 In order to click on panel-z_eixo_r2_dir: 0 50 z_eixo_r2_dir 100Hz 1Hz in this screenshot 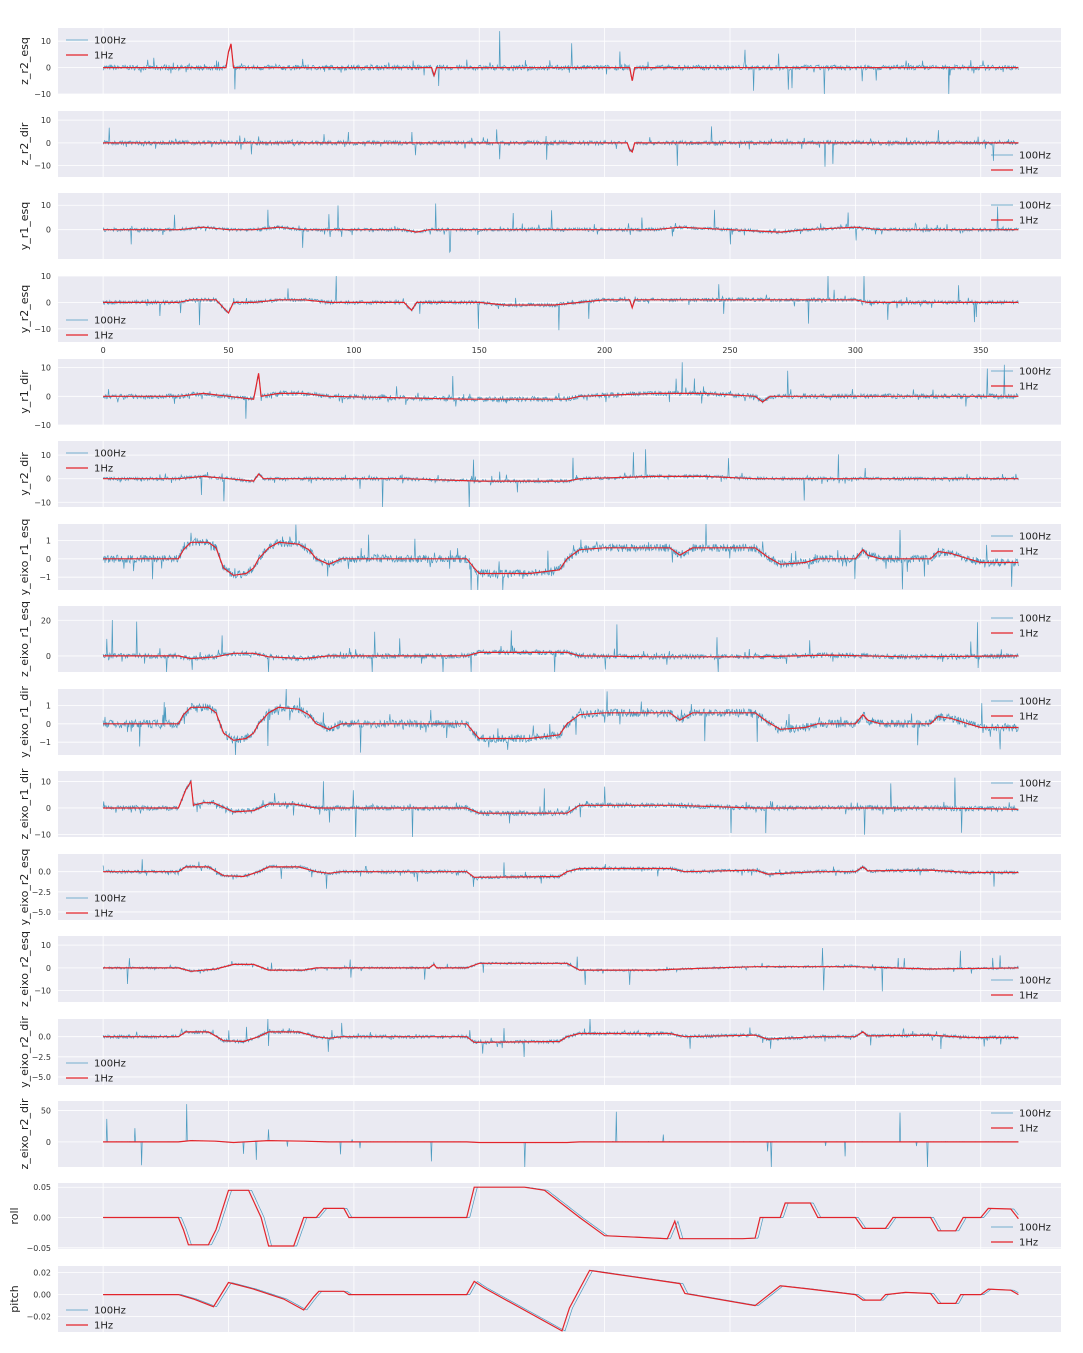, I will do `click(539, 1134)`.